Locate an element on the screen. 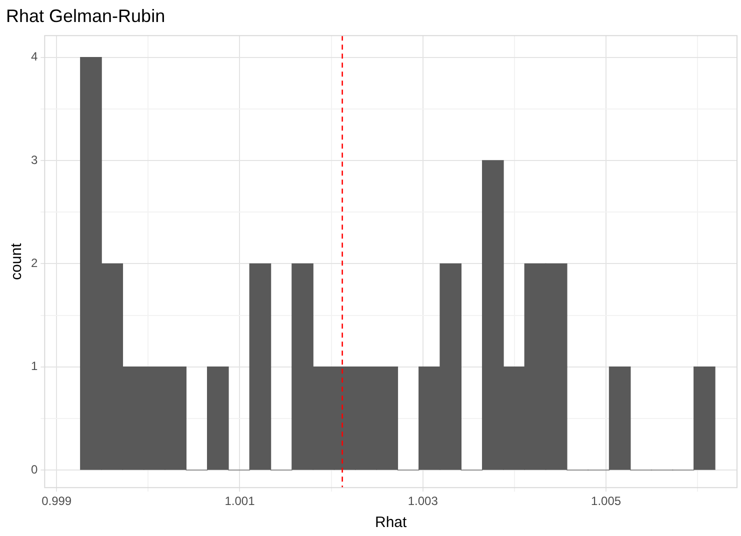  x-tick-label: 1.003 is located at coordinates (423, 501).